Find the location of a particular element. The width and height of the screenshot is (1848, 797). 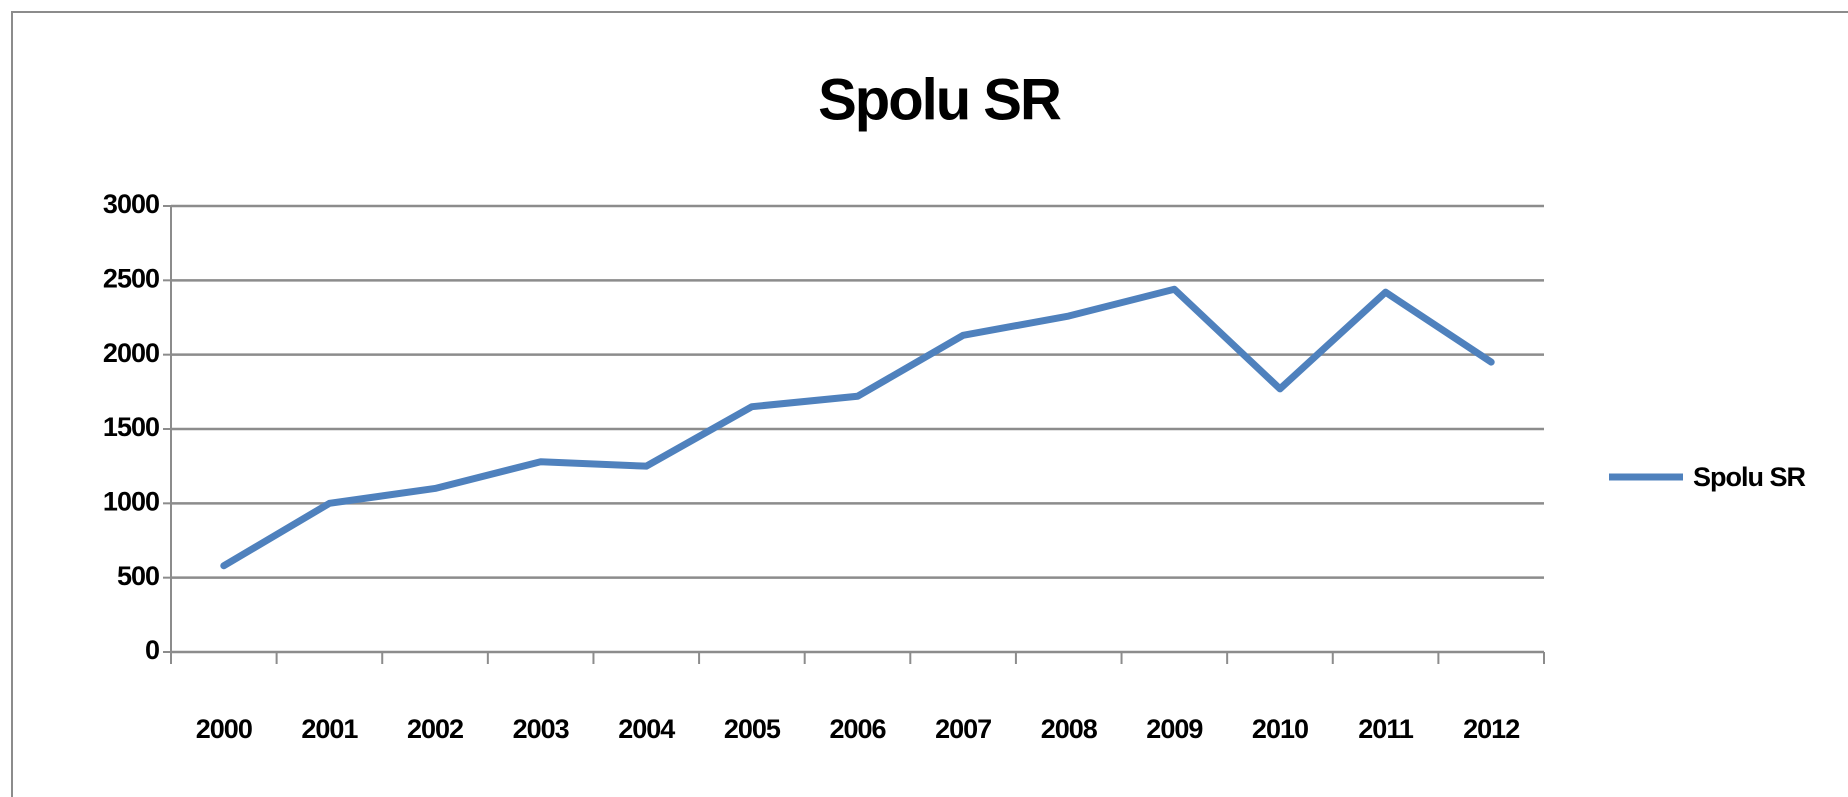

x-tick-label: 2000 is located at coordinates (224, 729).